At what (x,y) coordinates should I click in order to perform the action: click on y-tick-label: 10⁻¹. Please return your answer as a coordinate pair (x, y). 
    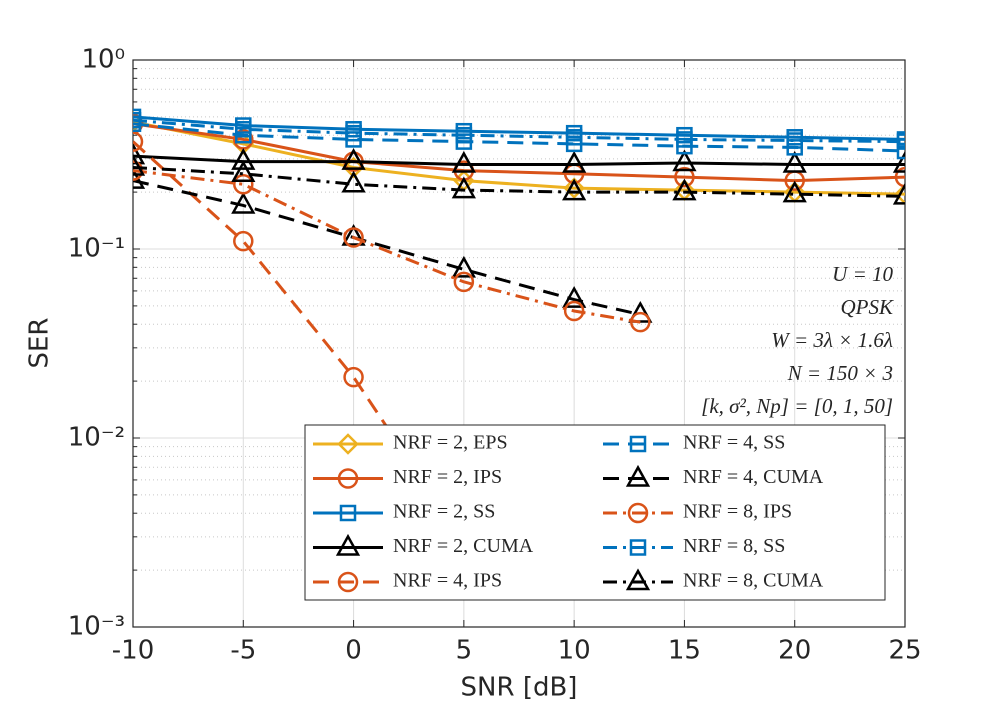
    Looking at the image, I should click on (96, 249).